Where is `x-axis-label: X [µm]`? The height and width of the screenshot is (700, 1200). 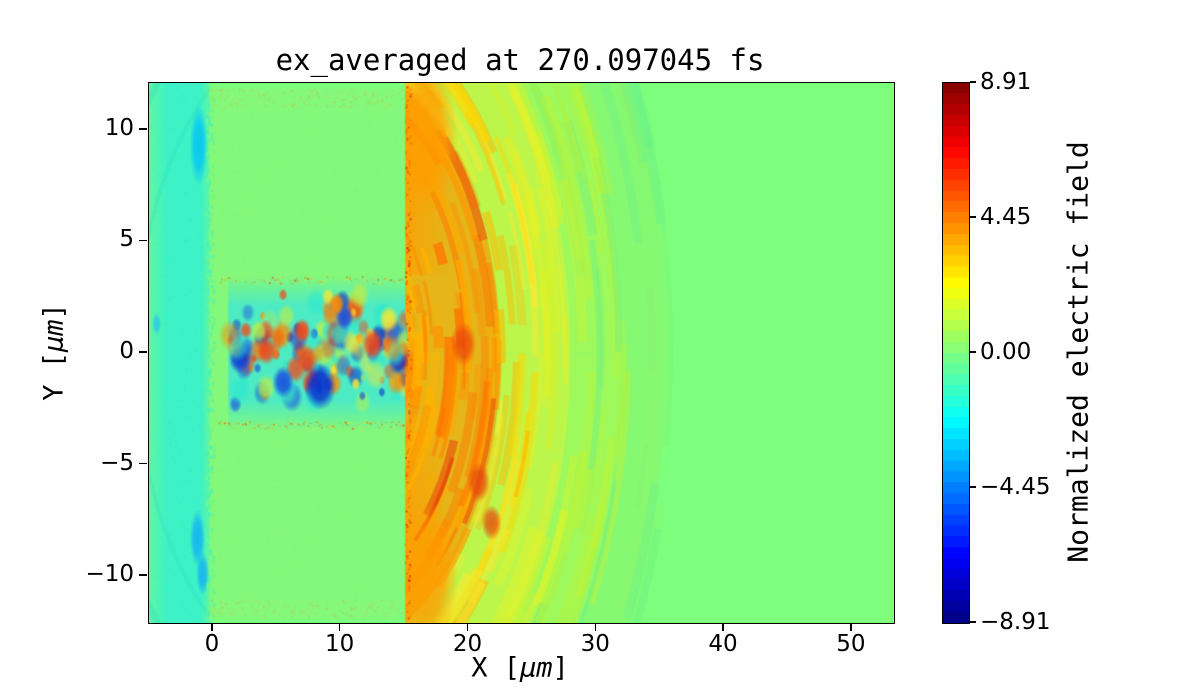
x-axis-label: X [µm] is located at coordinates (520, 668).